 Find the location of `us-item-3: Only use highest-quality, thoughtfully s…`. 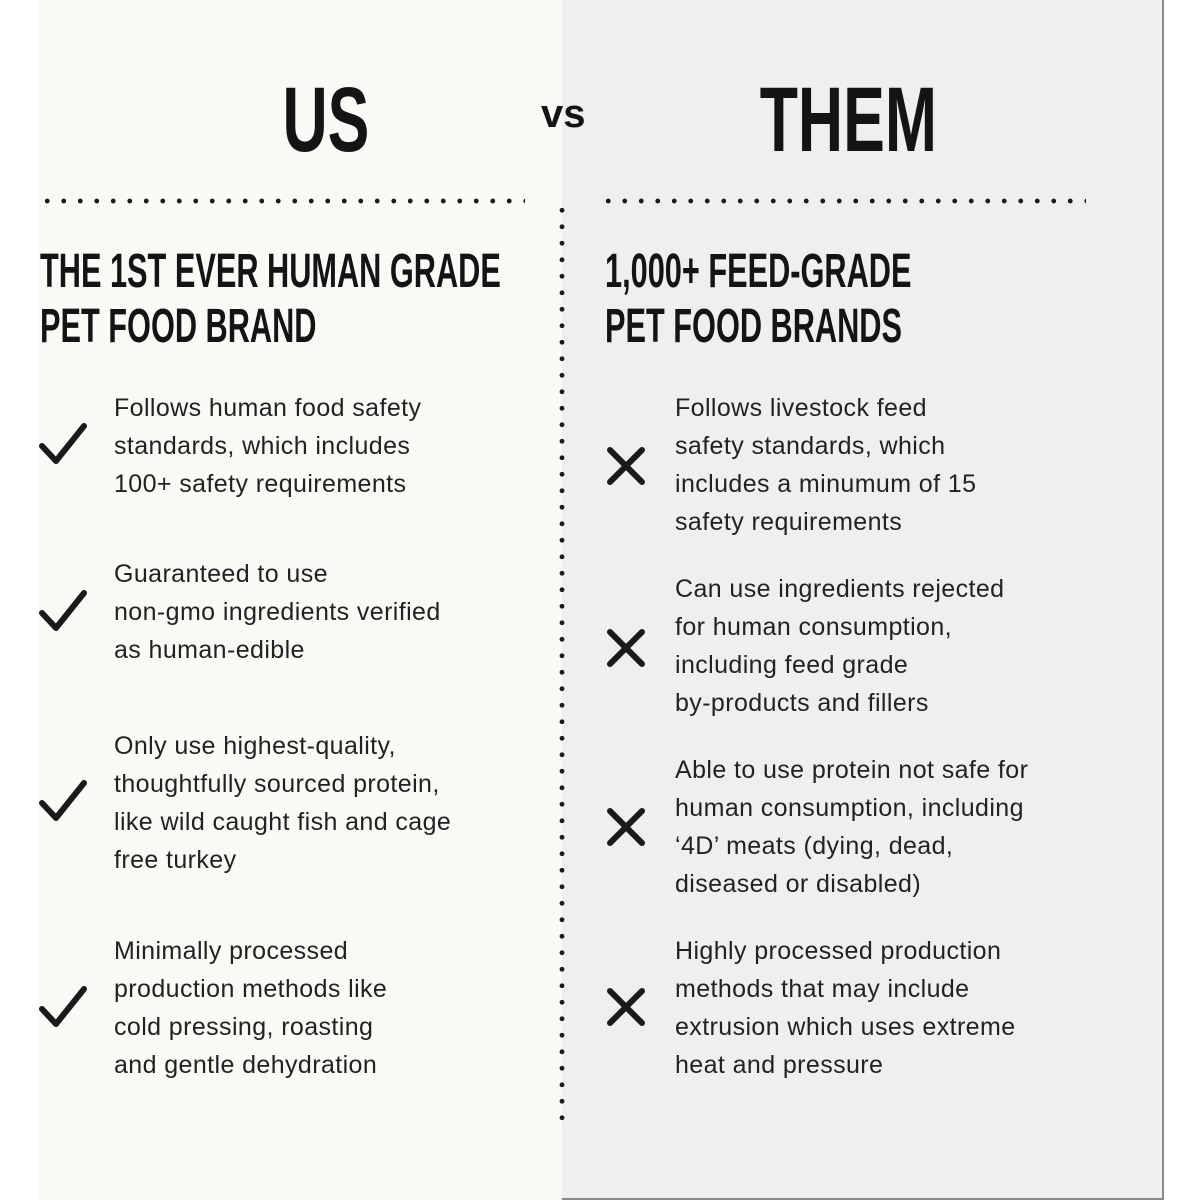

us-item-3: Only use highest-quality, thoughtfully s… is located at coordinates (283, 803).